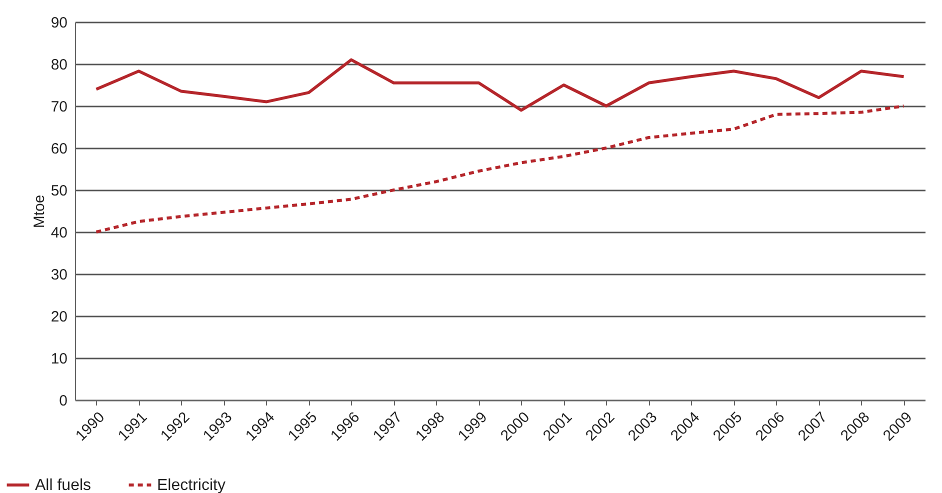 The width and height of the screenshot is (942, 493). Describe the element at coordinates (59, 359) in the screenshot. I see `y-tick-label: 10` at that location.